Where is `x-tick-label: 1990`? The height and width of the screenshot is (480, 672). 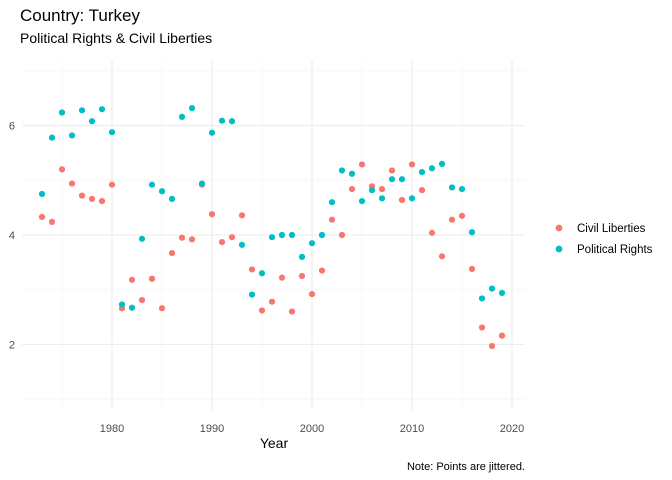 x-tick-label: 1990 is located at coordinates (212, 429).